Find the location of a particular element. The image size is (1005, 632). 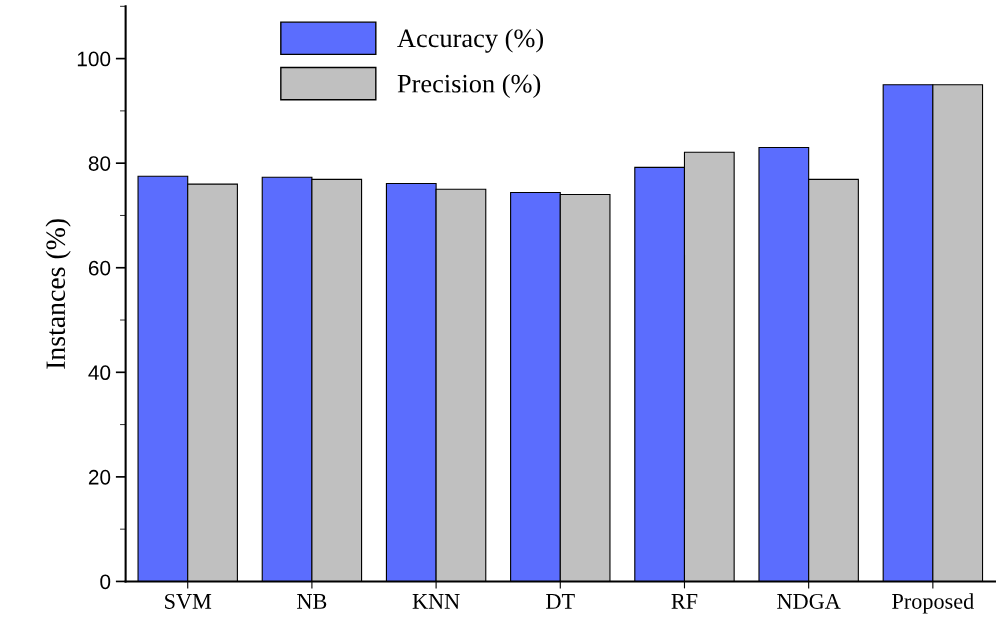

y-tick-label: 20 is located at coordinates (99, 477).